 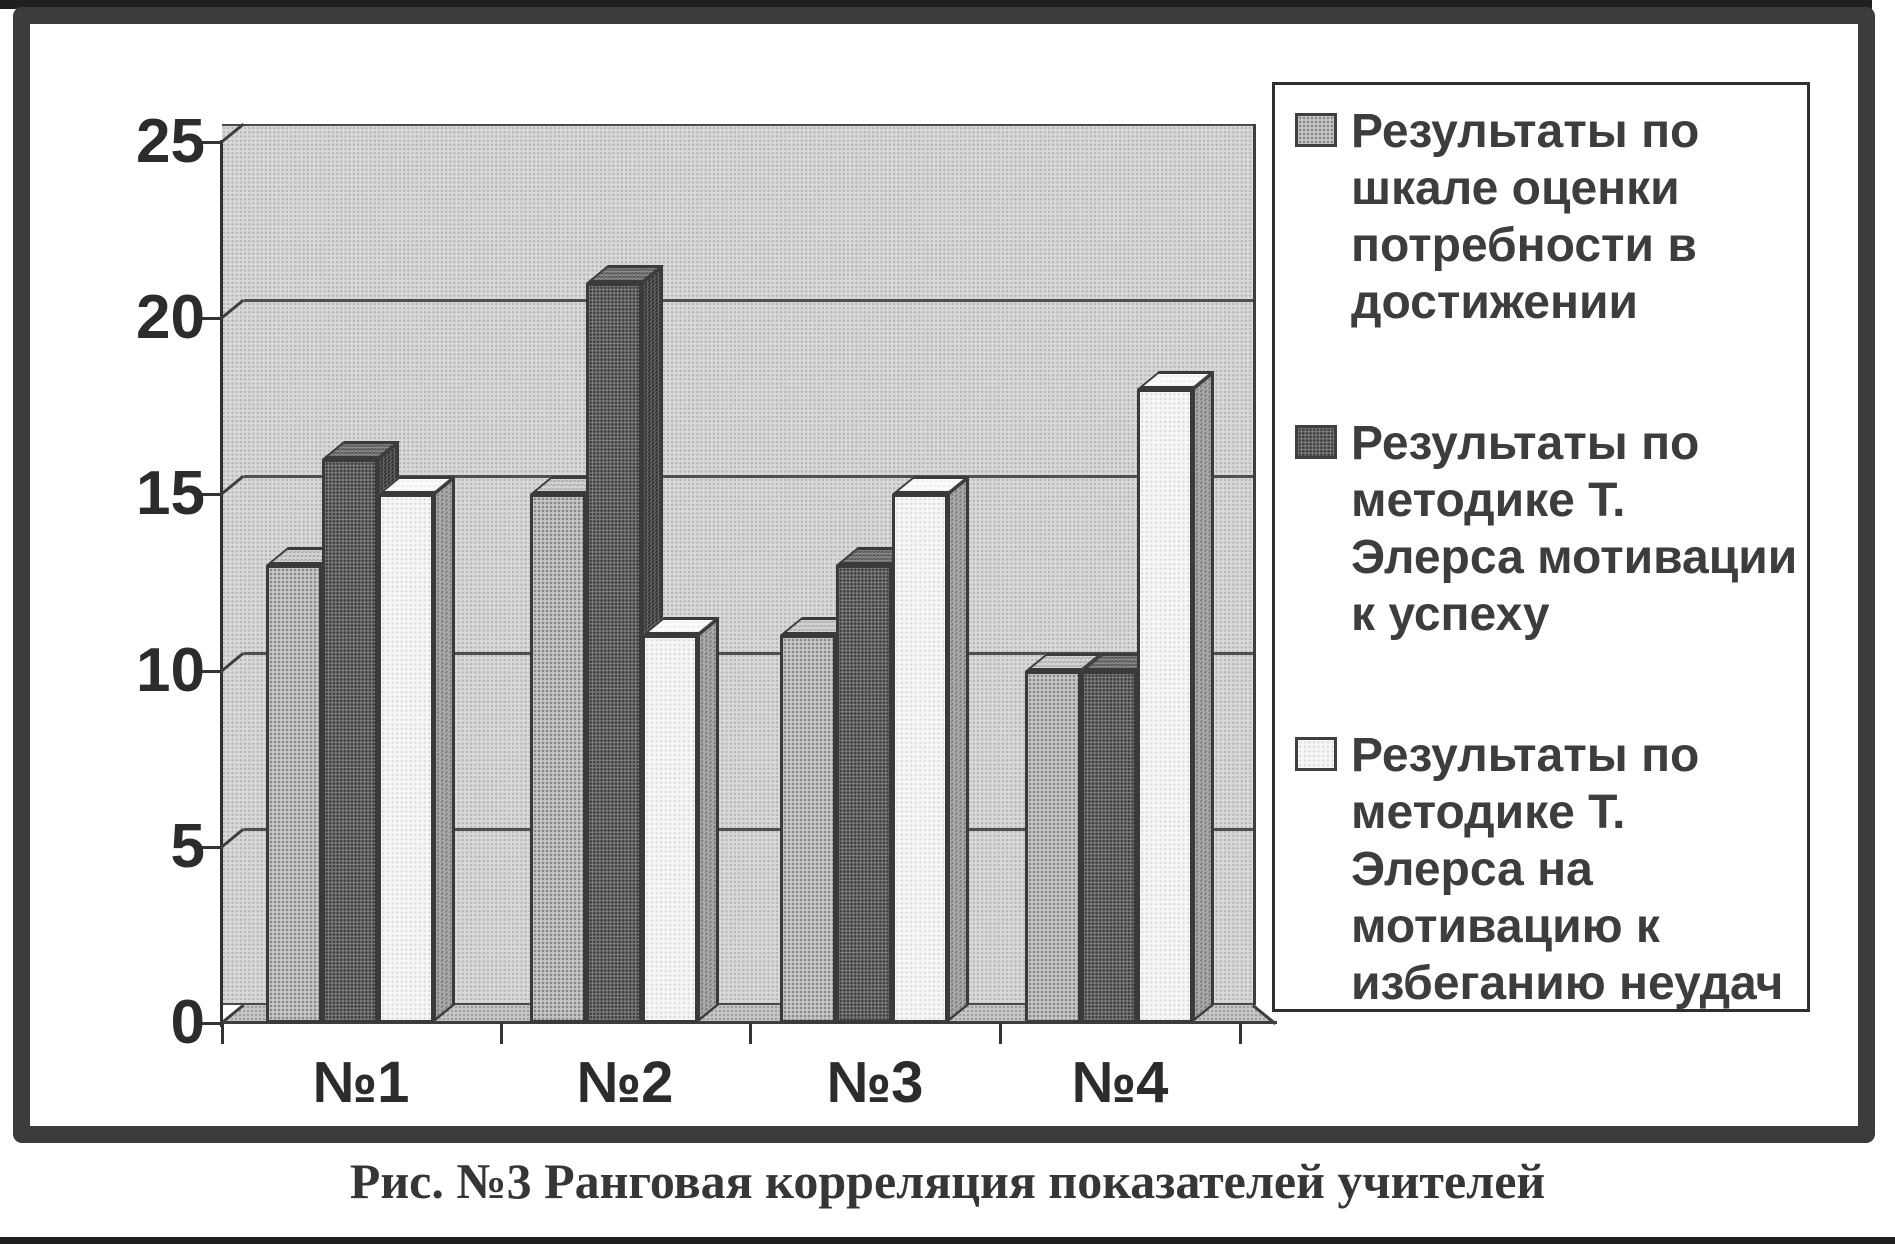 I want to click on y-axis-label-20: 20, so click(x=170, y=318).